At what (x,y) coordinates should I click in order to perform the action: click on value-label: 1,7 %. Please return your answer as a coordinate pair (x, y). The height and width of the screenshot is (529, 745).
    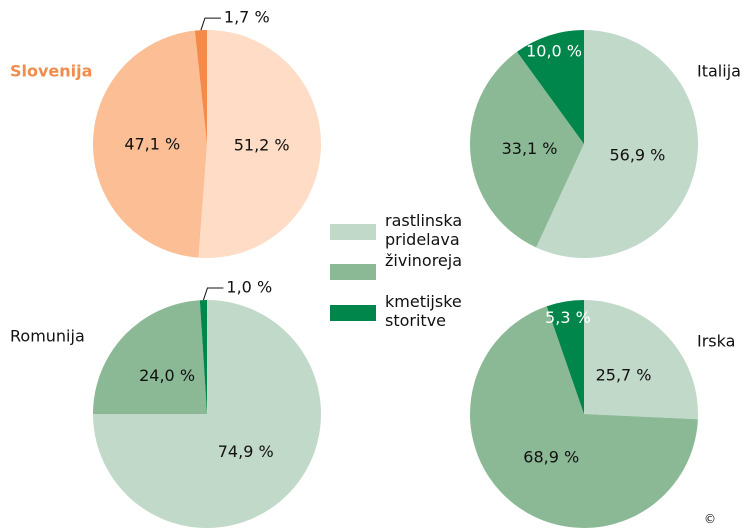
    Looking at the image, I should click on (247, 17).